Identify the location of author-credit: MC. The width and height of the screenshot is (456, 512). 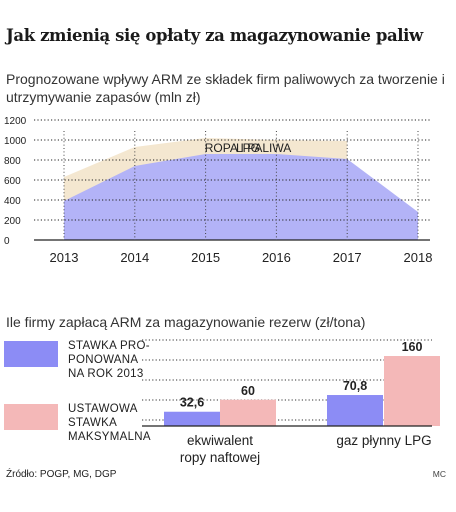
(439, 474).